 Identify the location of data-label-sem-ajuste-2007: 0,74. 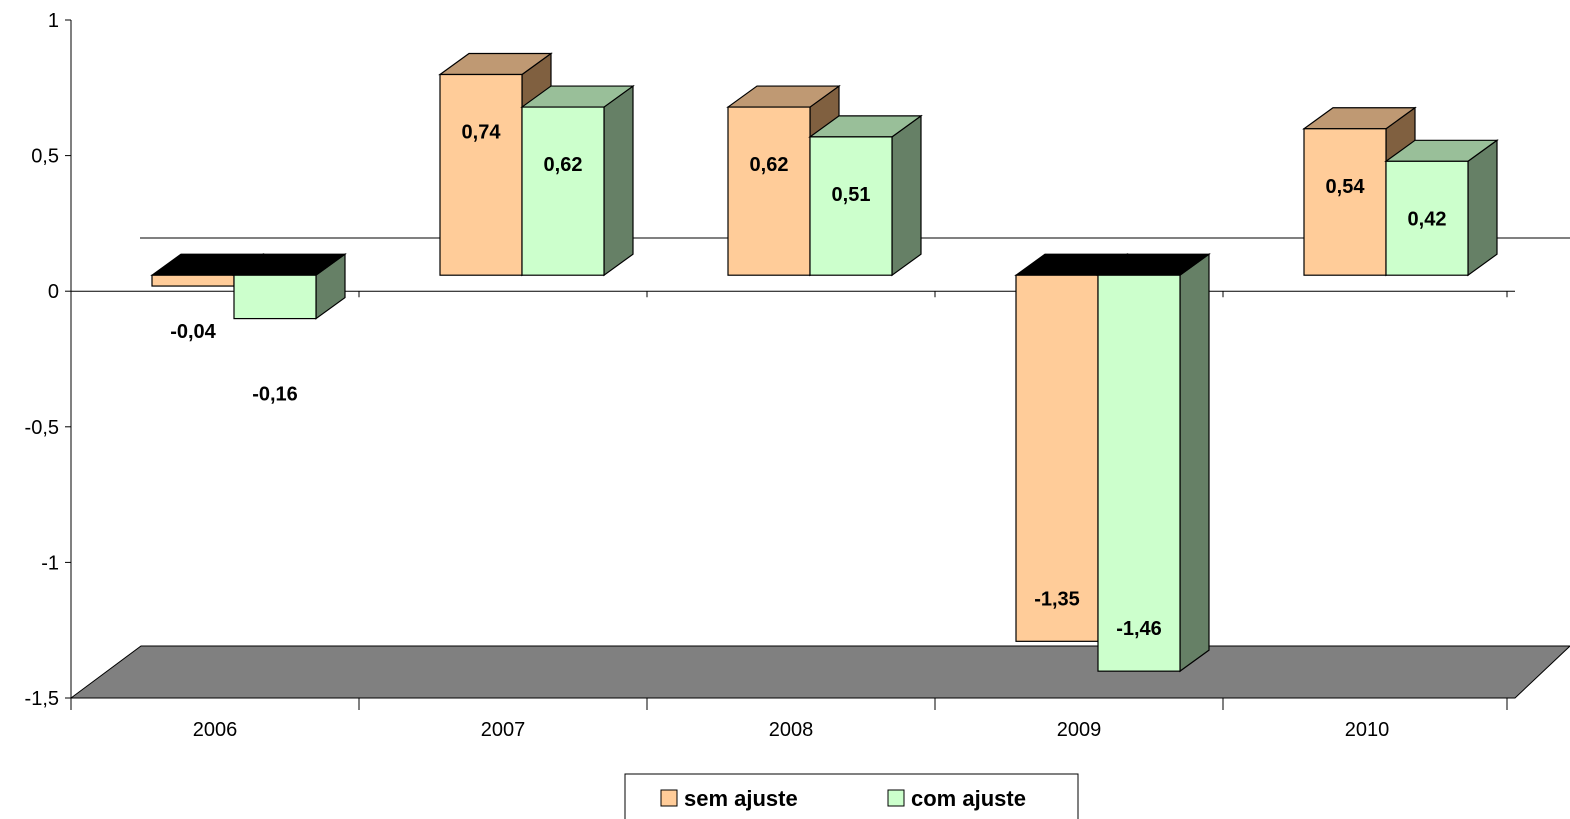
(482, 133).